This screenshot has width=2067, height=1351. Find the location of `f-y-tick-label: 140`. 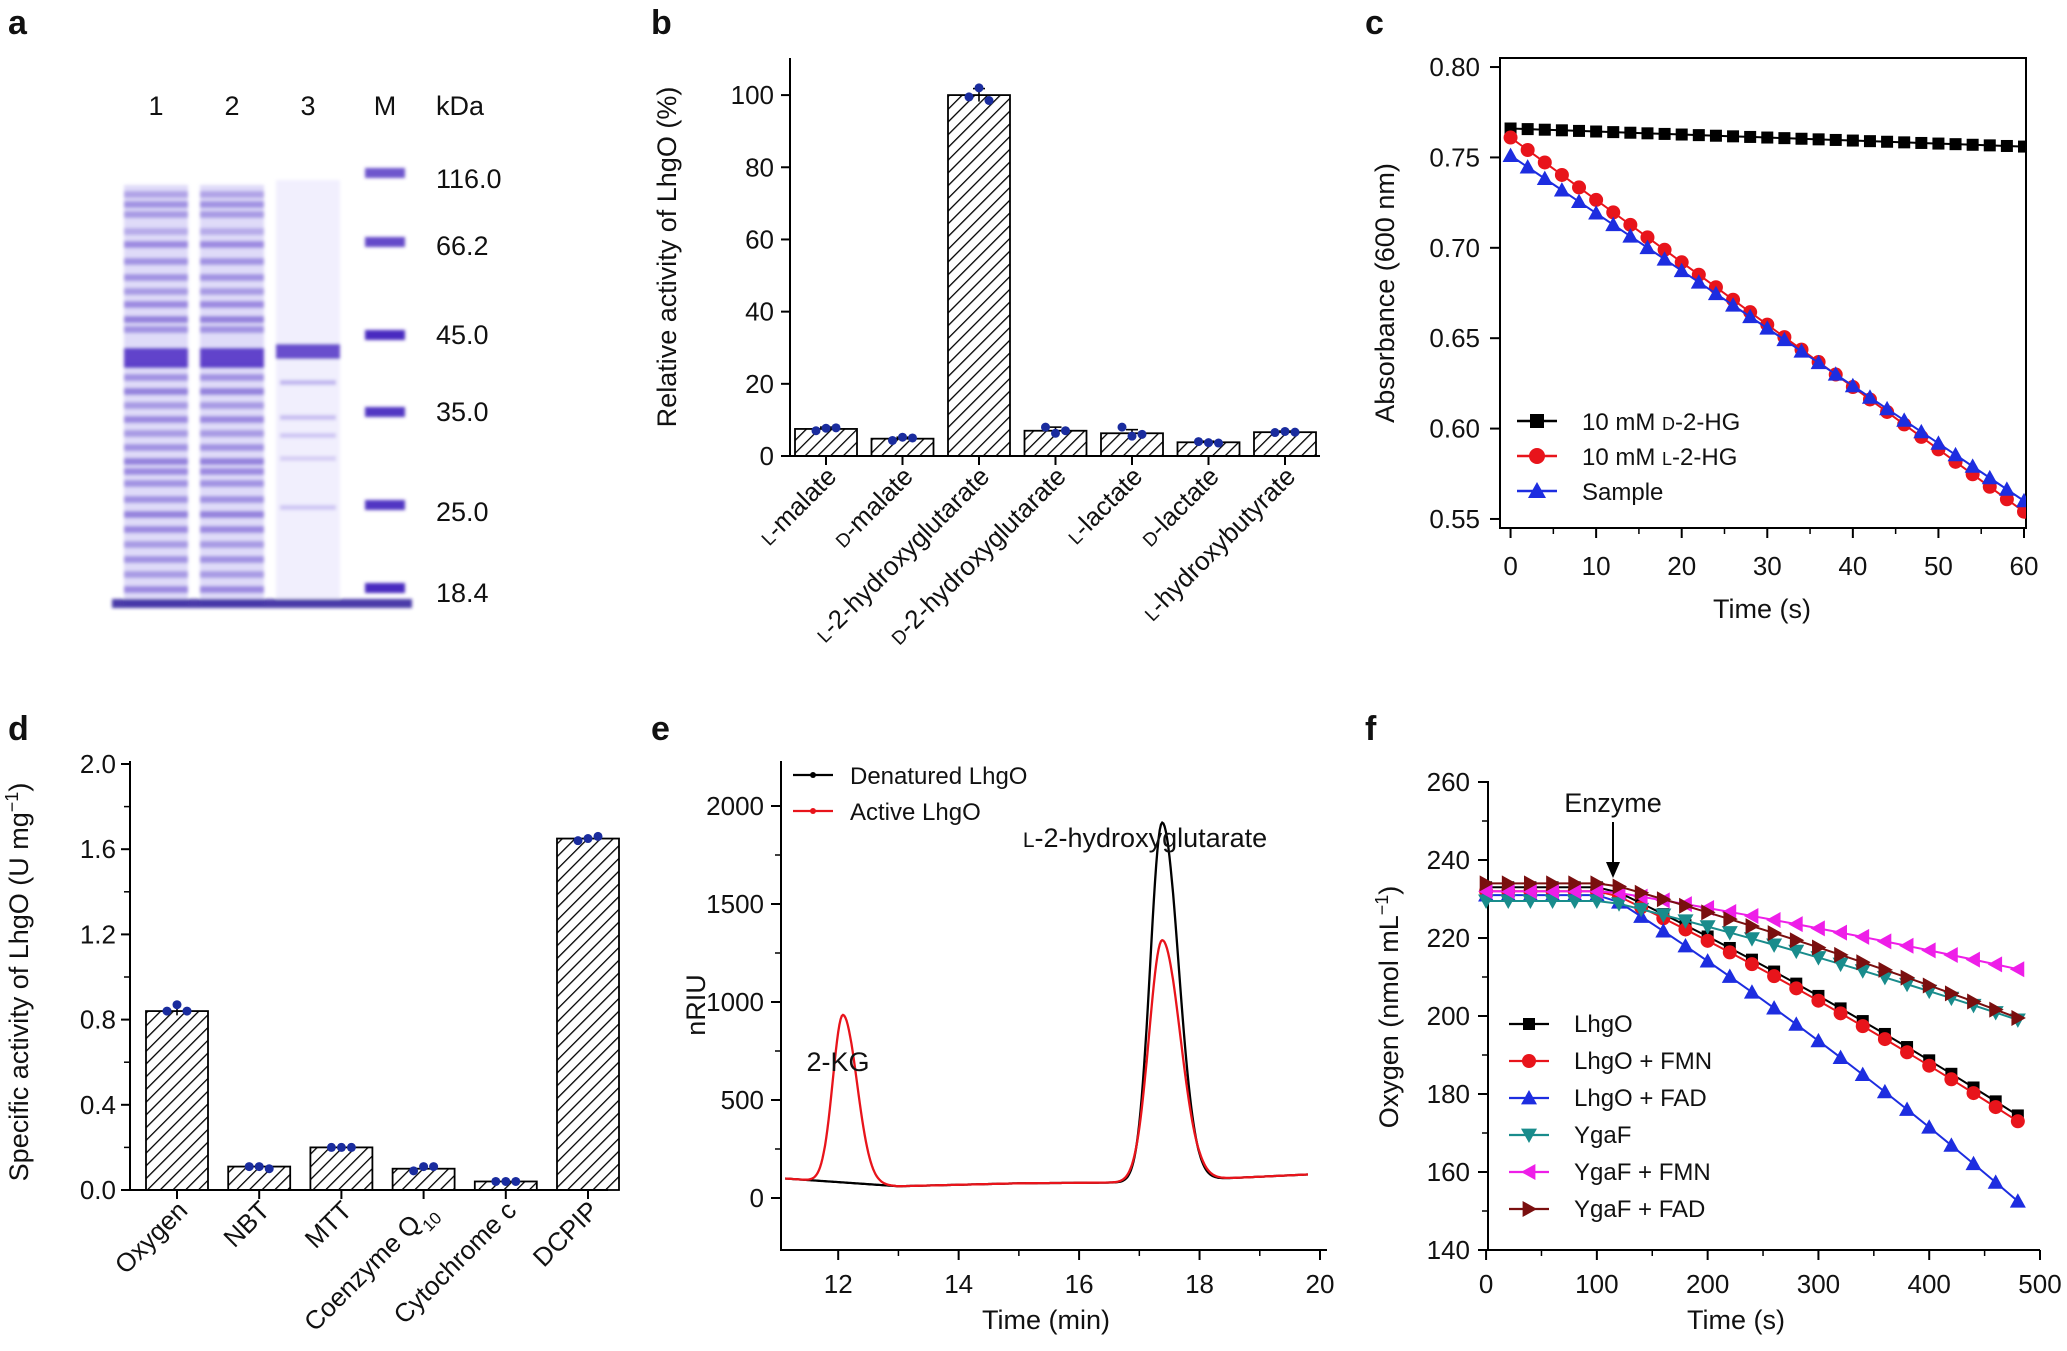

f-y-tick-label: 140 is located at coordinates (1448, 1250).